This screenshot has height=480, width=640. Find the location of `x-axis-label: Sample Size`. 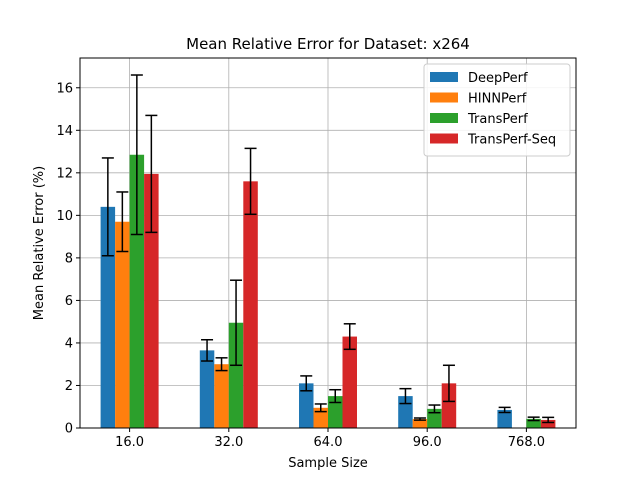

x-axis-label: Sample Size is located at coordinates (328, 463).